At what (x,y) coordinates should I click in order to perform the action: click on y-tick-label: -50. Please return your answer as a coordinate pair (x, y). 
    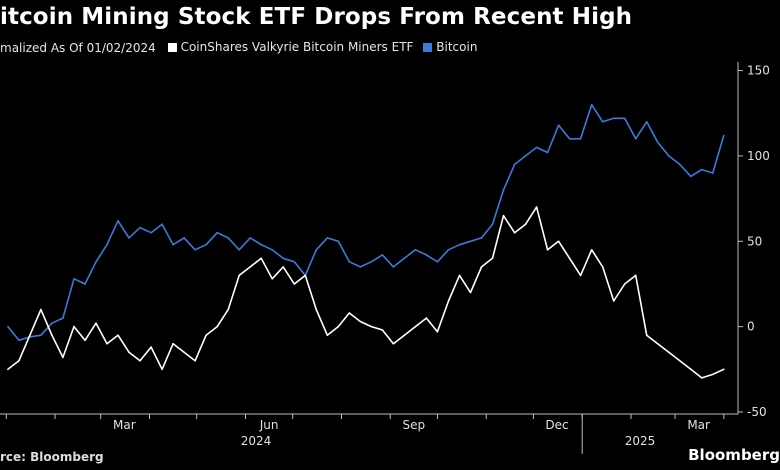
    Looking at the image, I should click on (757, 412).